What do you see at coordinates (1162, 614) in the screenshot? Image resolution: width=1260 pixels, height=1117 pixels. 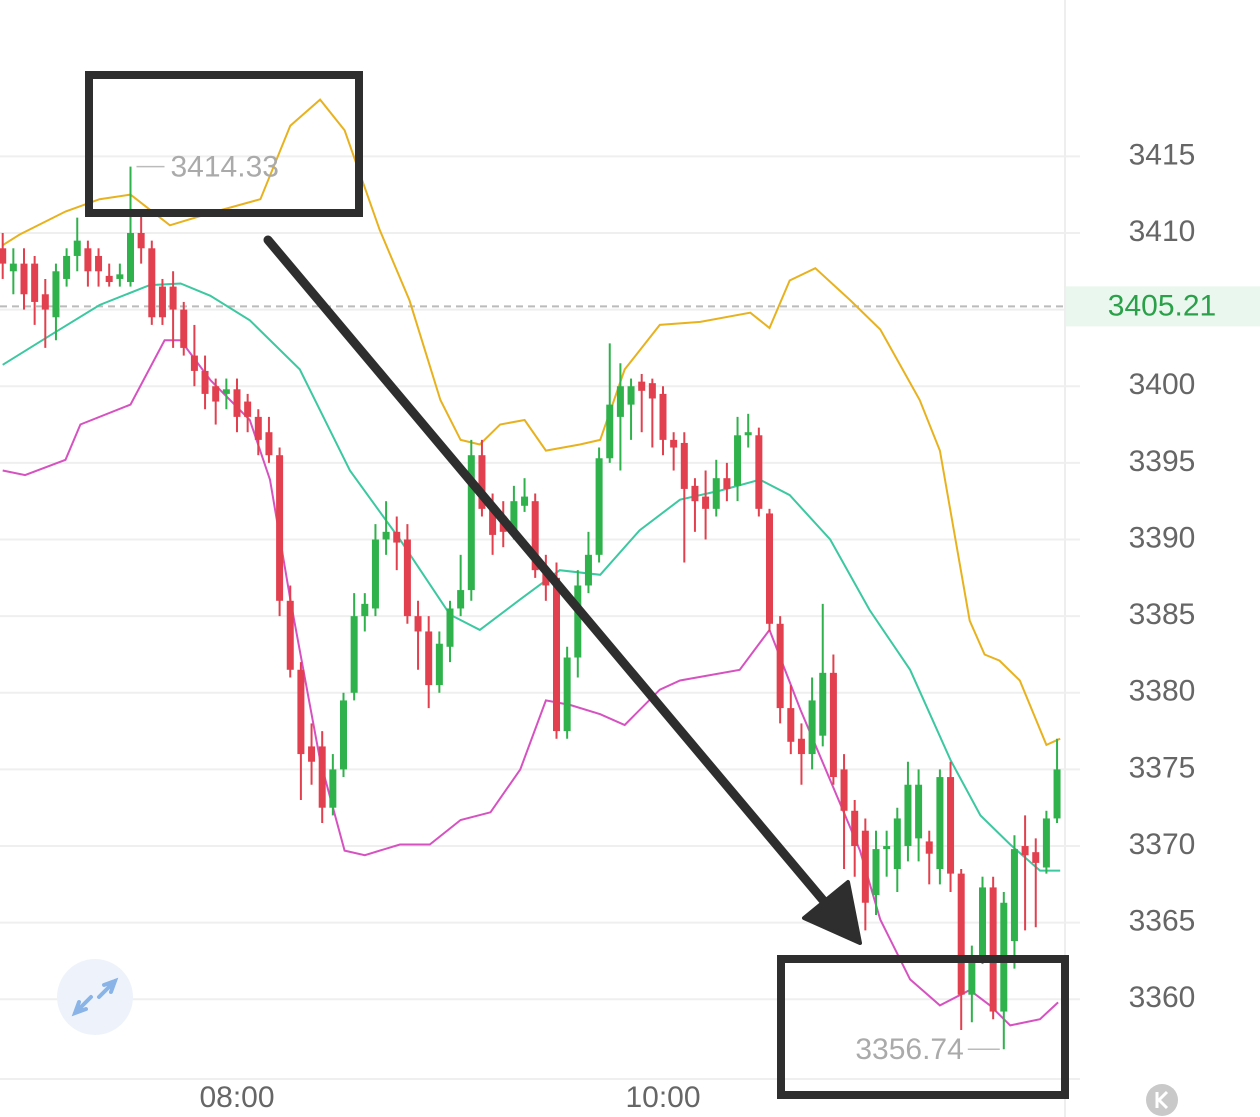 I see `y-tick-label: 3385` at bounding box center [1162, 614].